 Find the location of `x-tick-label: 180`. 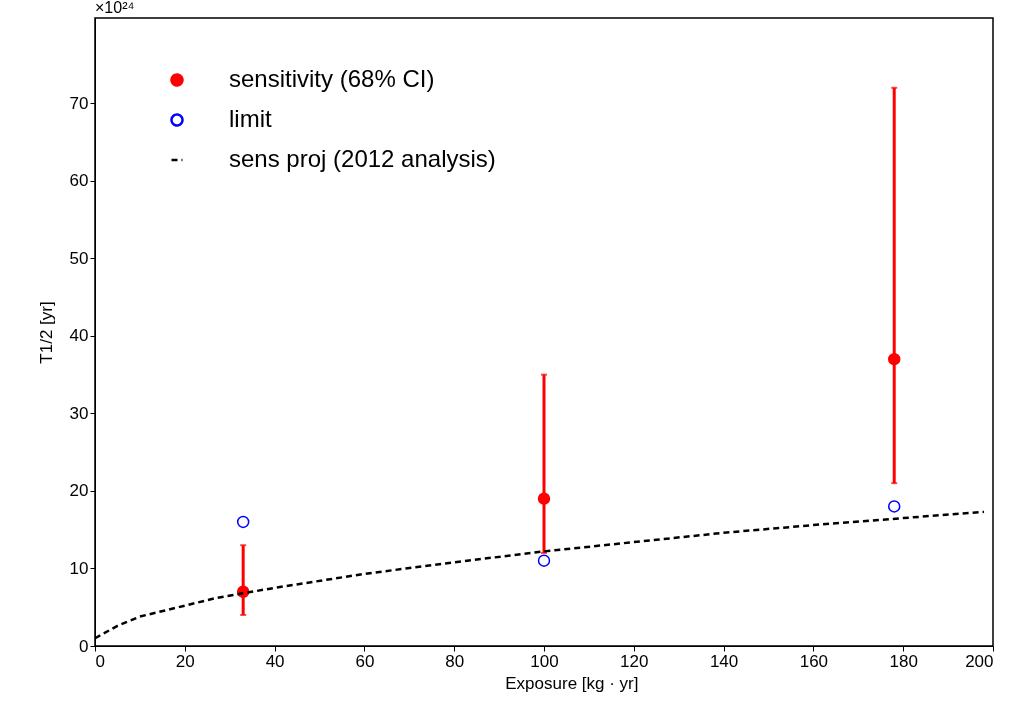

x-tick-label: 180 is located at coordinates (903, 661).